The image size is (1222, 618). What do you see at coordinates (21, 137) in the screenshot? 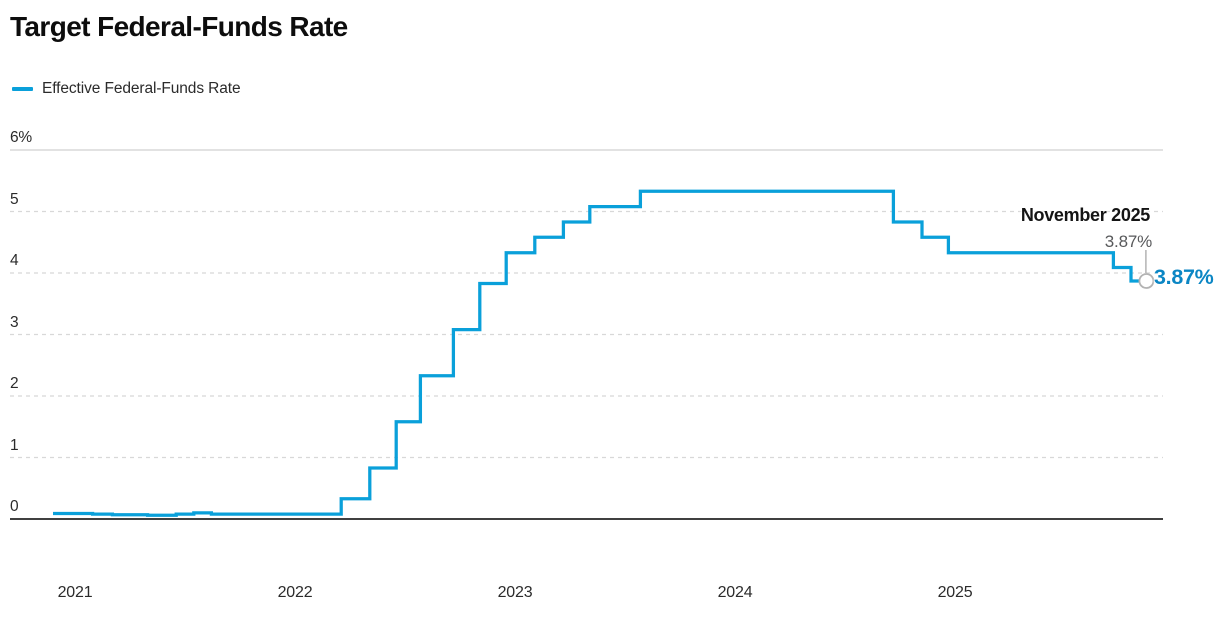
I see `y-tick-label: 6%` at bounding box center [21, 137].